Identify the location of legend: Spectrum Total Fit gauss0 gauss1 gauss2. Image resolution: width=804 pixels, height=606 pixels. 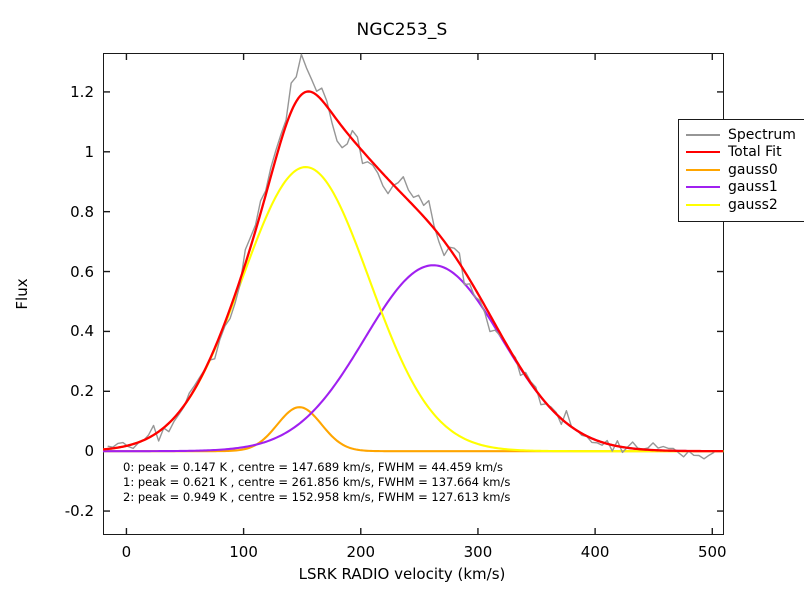
(741, 170).